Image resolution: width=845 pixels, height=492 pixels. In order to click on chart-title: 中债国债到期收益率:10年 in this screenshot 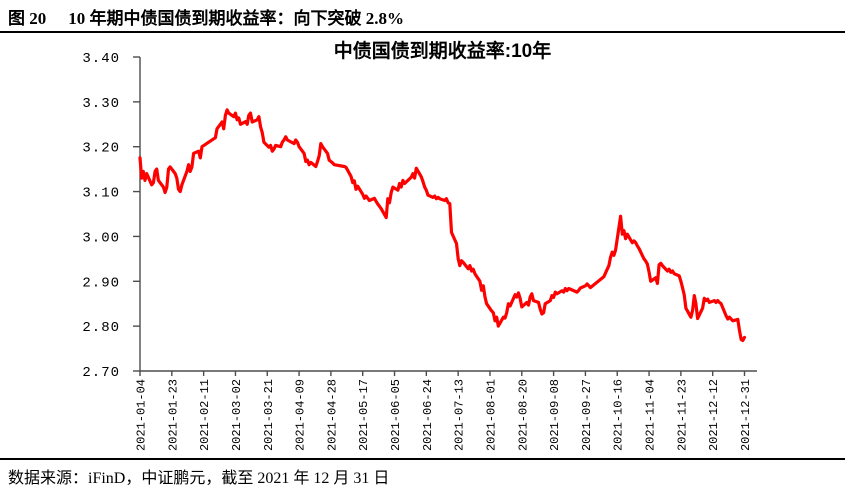, I will do `click(442, 51)`.